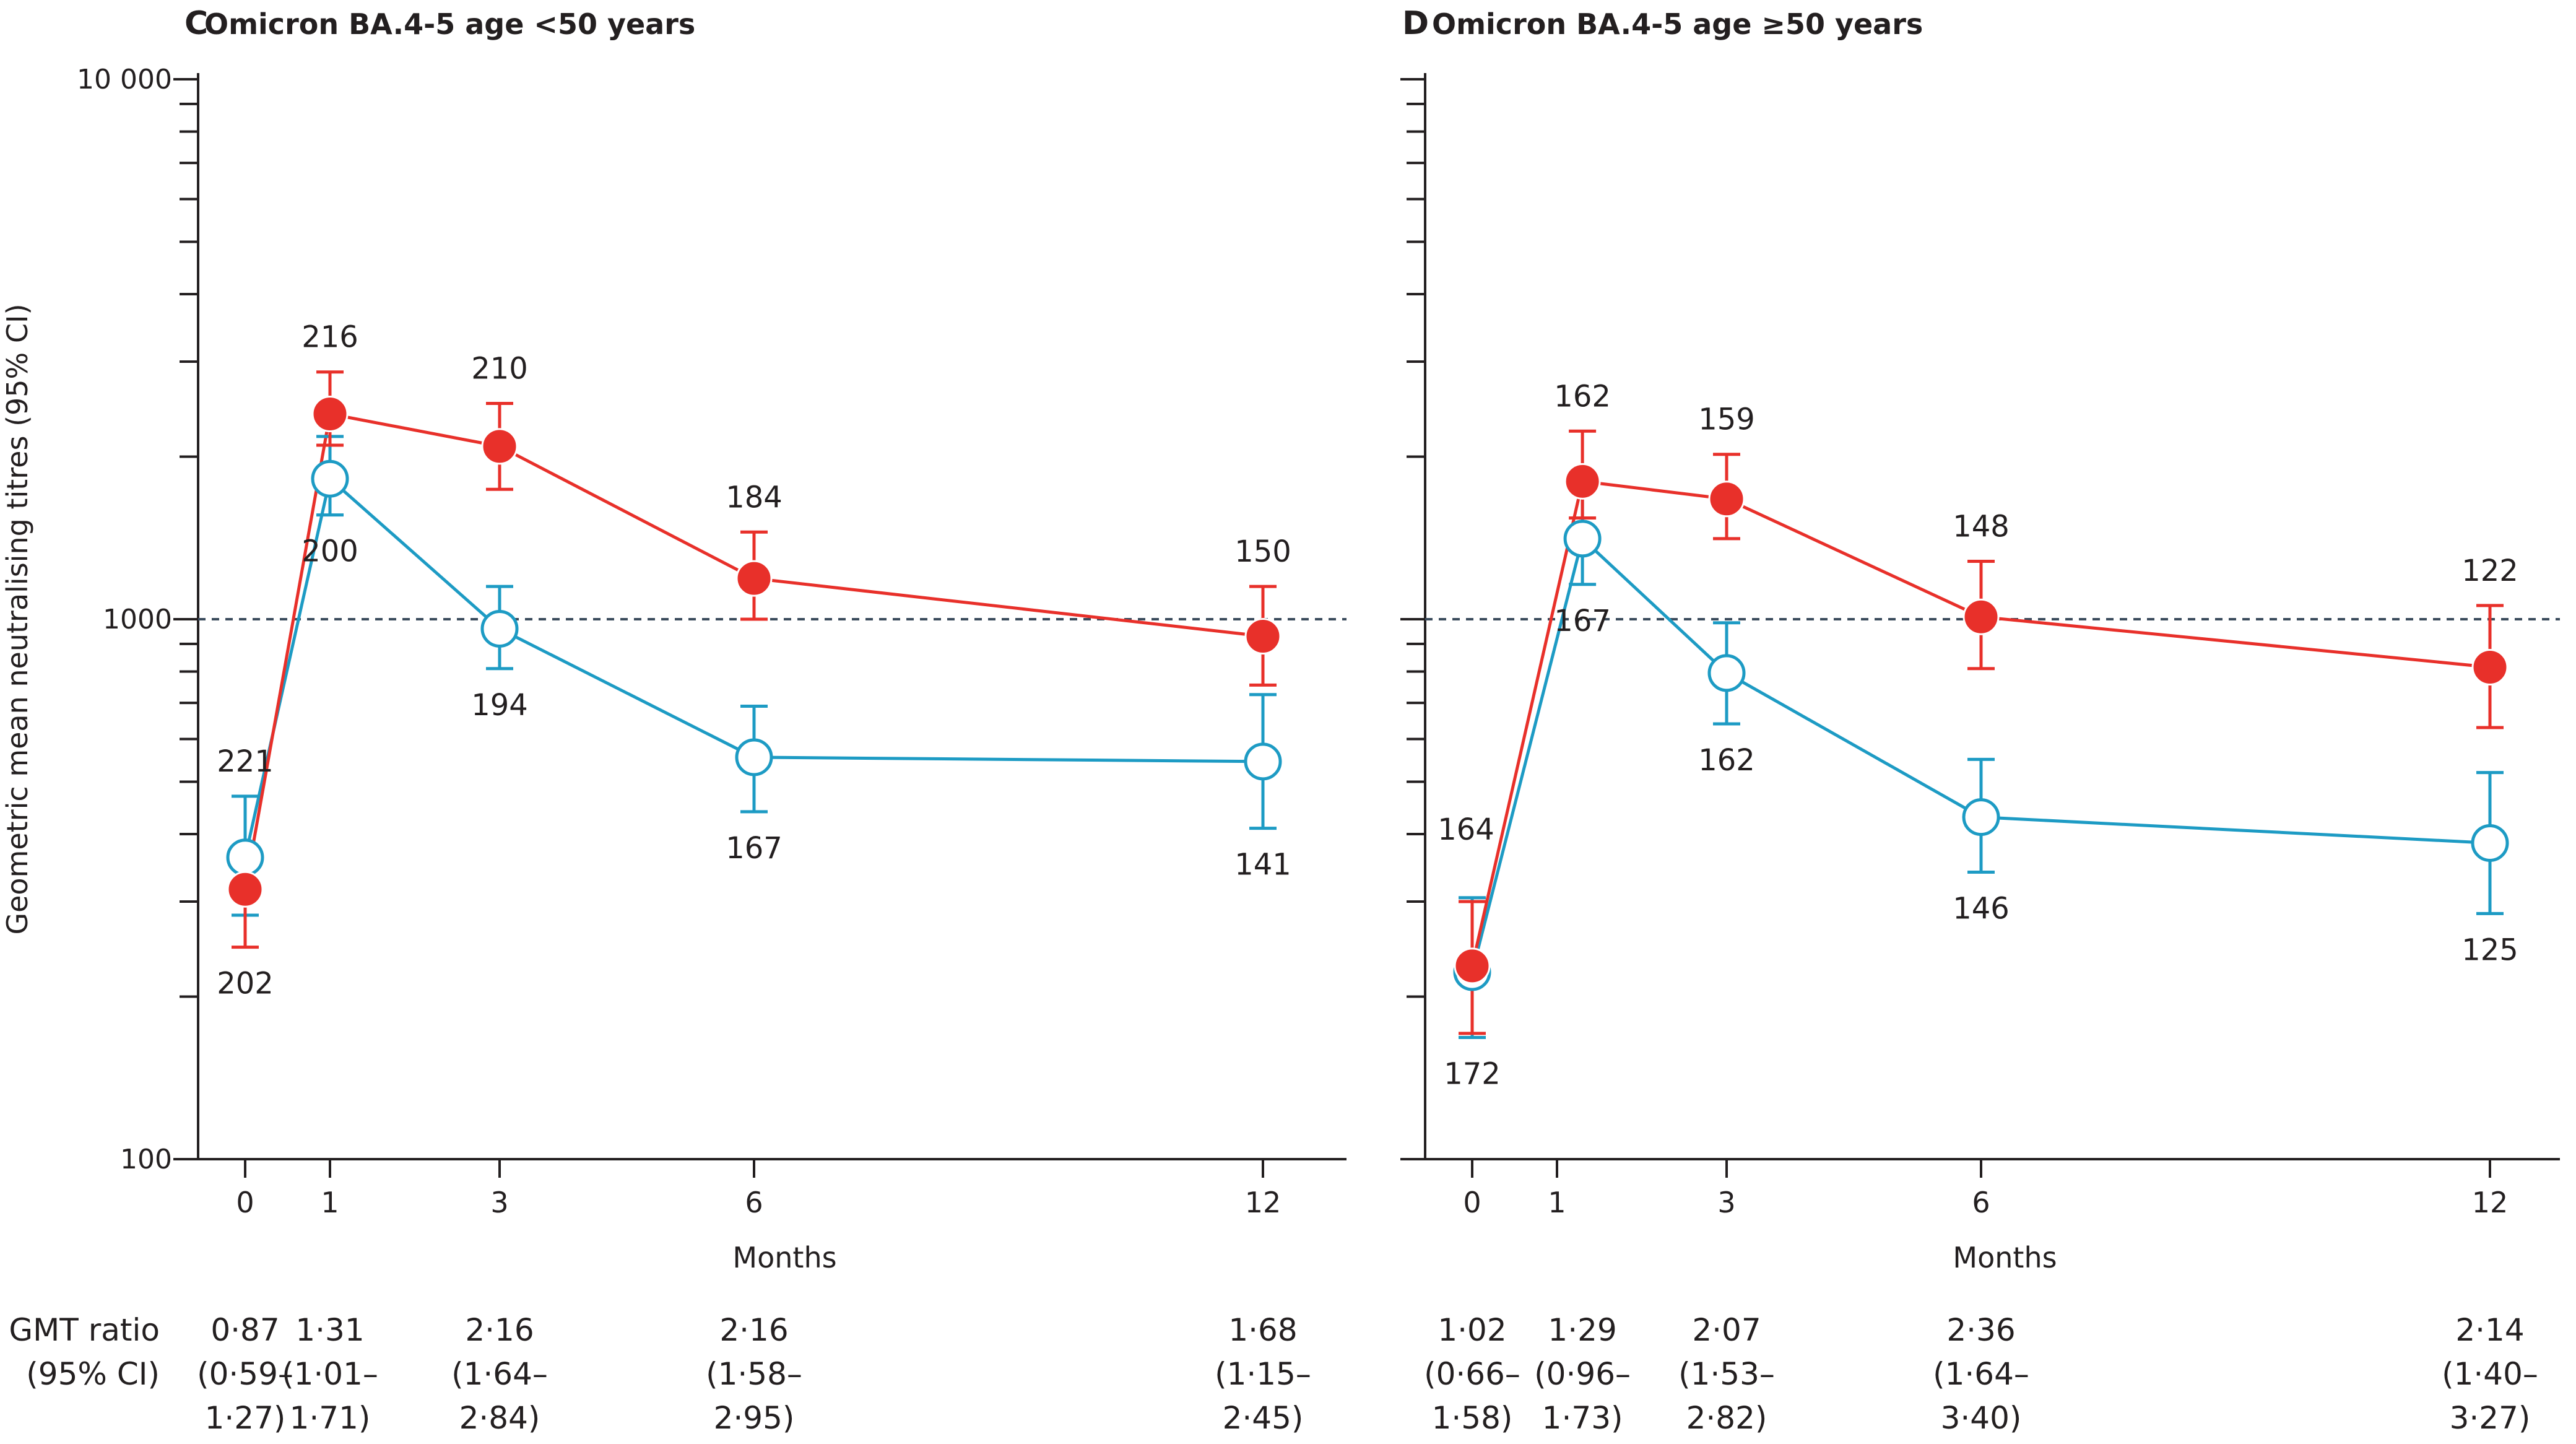 Image resolution: width=2576 pixels, height=1444 pixels. Describe the element at coordinates (1466, 829) in the screenshot. I see `n-label: 164` at that location.